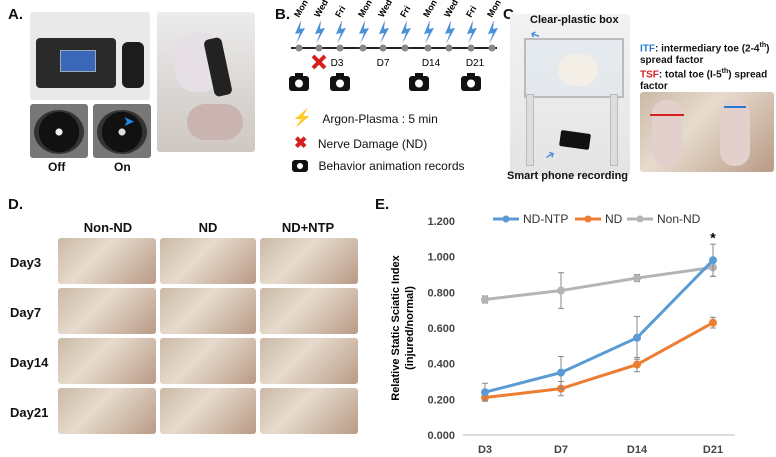 The width and height of the screenshot is (776, 457). I want to click on row-label-day14: Day14, so click(29, 362).